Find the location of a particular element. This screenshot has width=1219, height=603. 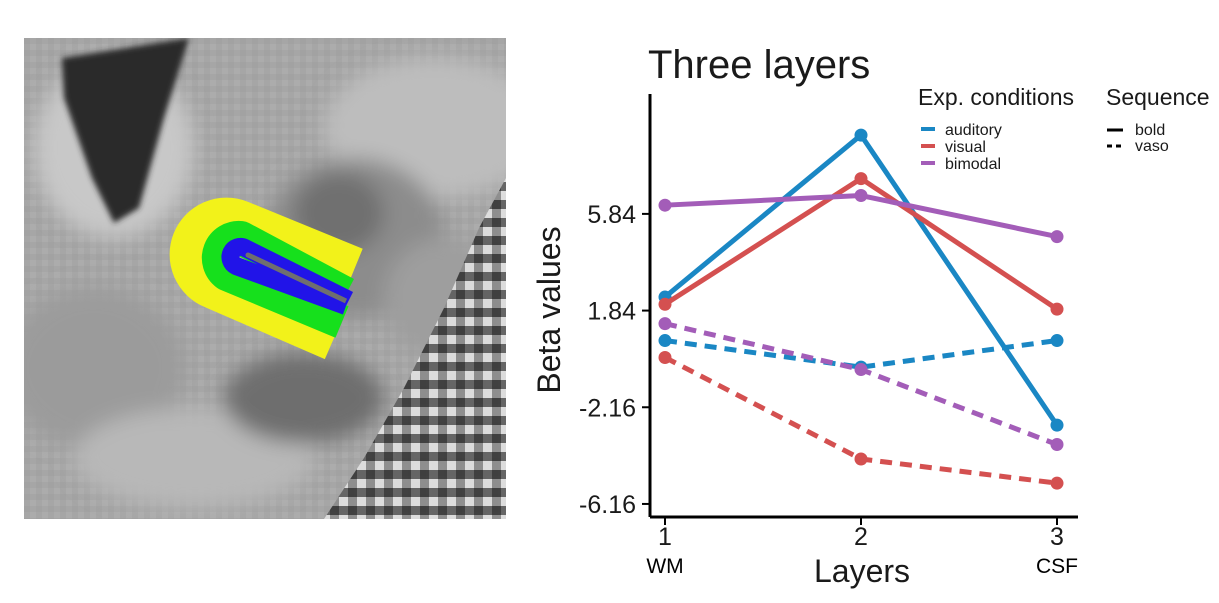

series-visual-bold is located at coordinates (861, 244).